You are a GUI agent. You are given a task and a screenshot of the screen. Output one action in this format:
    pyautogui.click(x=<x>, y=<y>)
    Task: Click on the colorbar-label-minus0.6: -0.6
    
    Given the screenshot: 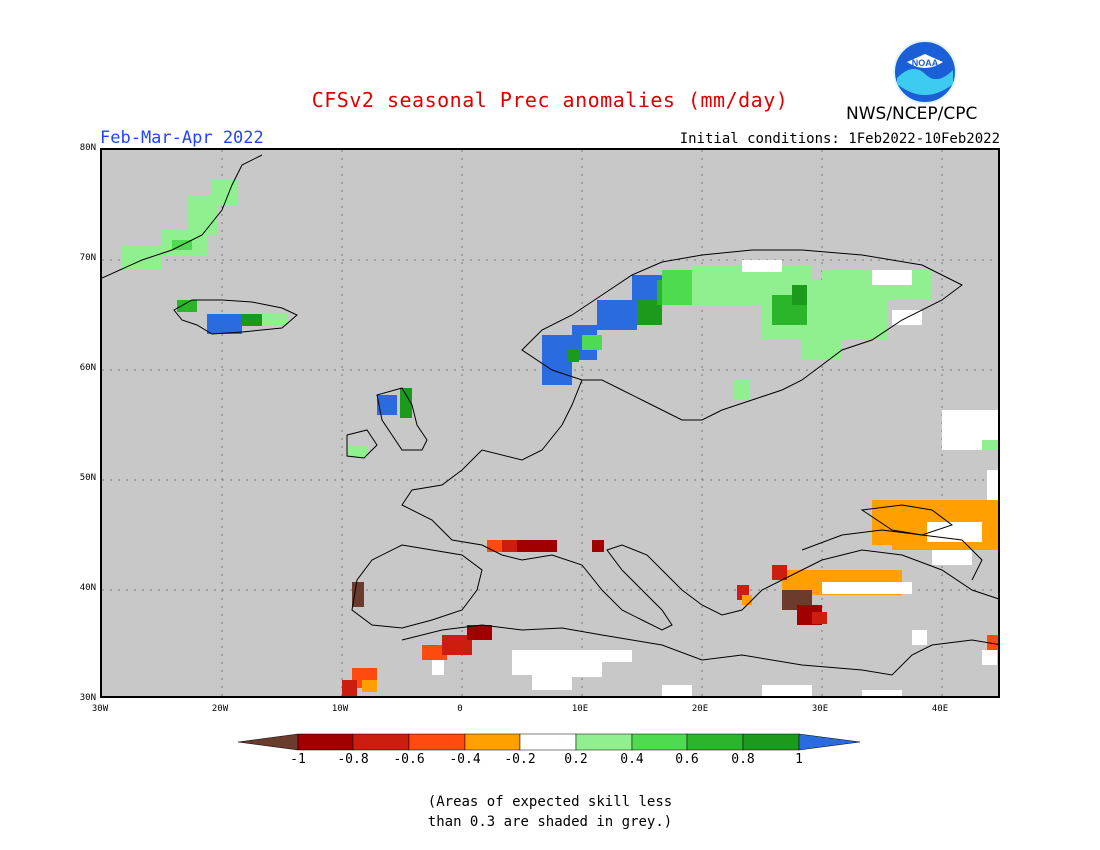 What is the action you would take?
    pyautogui.click(x=409, y=759)
    